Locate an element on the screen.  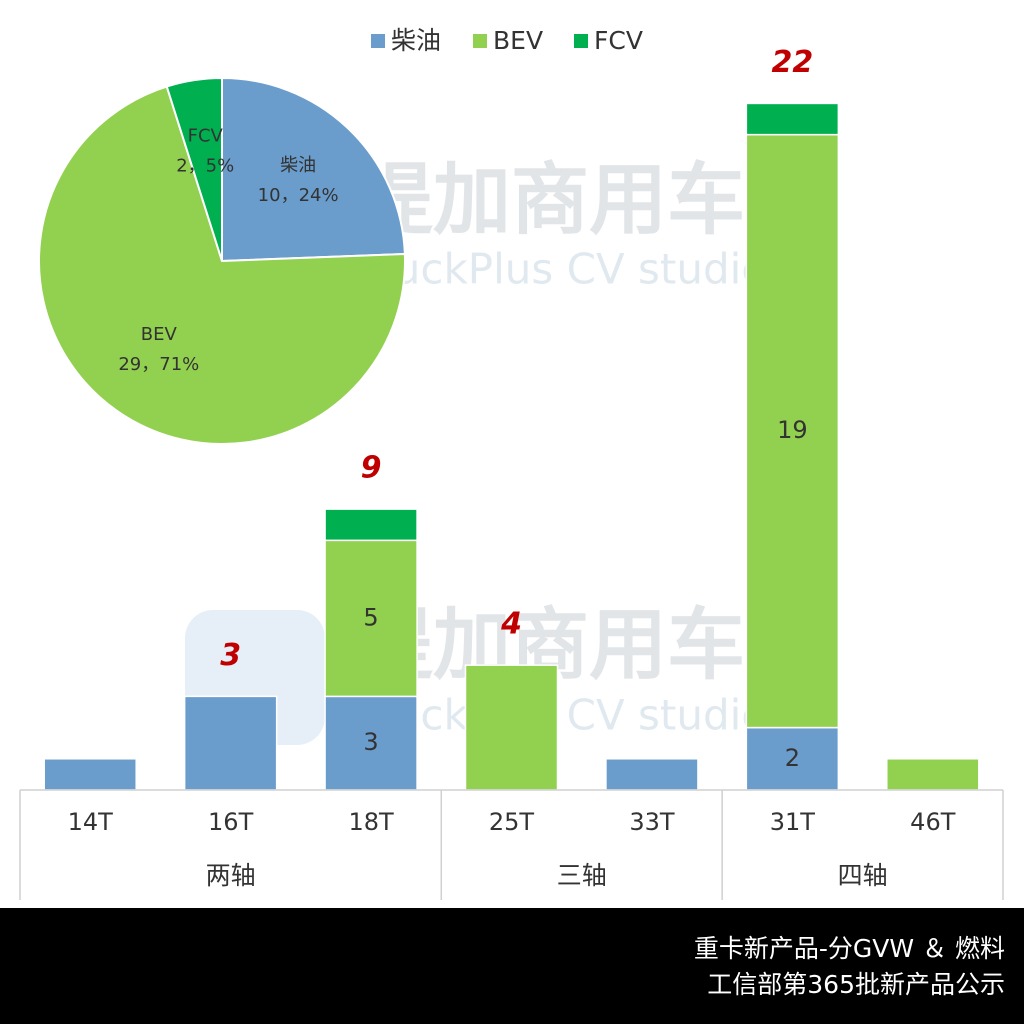
pie-label-value: 10，24% is located at coordinates (298, 195).